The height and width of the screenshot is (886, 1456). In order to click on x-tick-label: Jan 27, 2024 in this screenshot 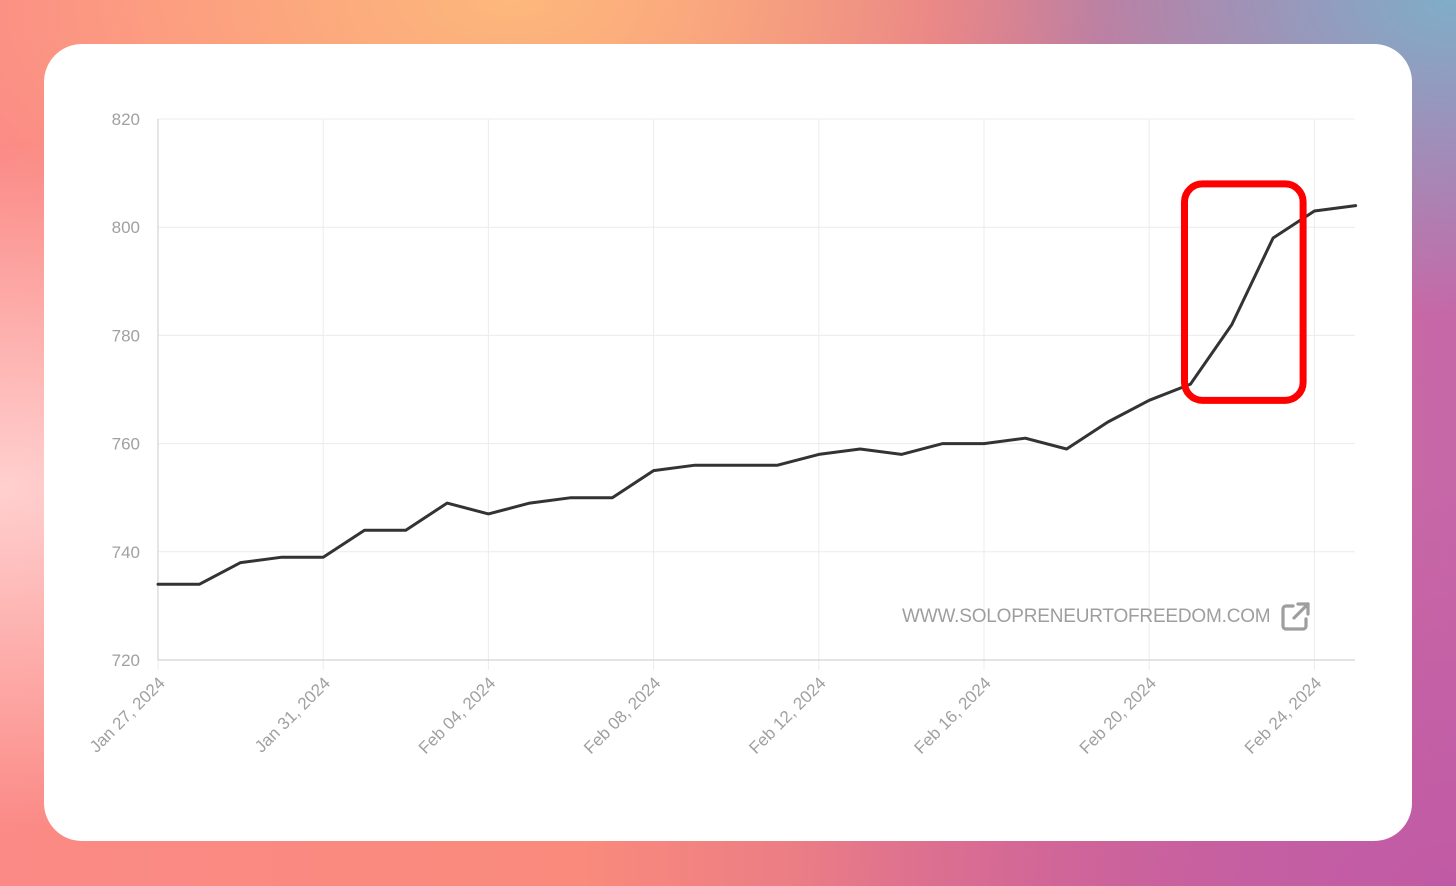, I will do `click(127, 714)`.